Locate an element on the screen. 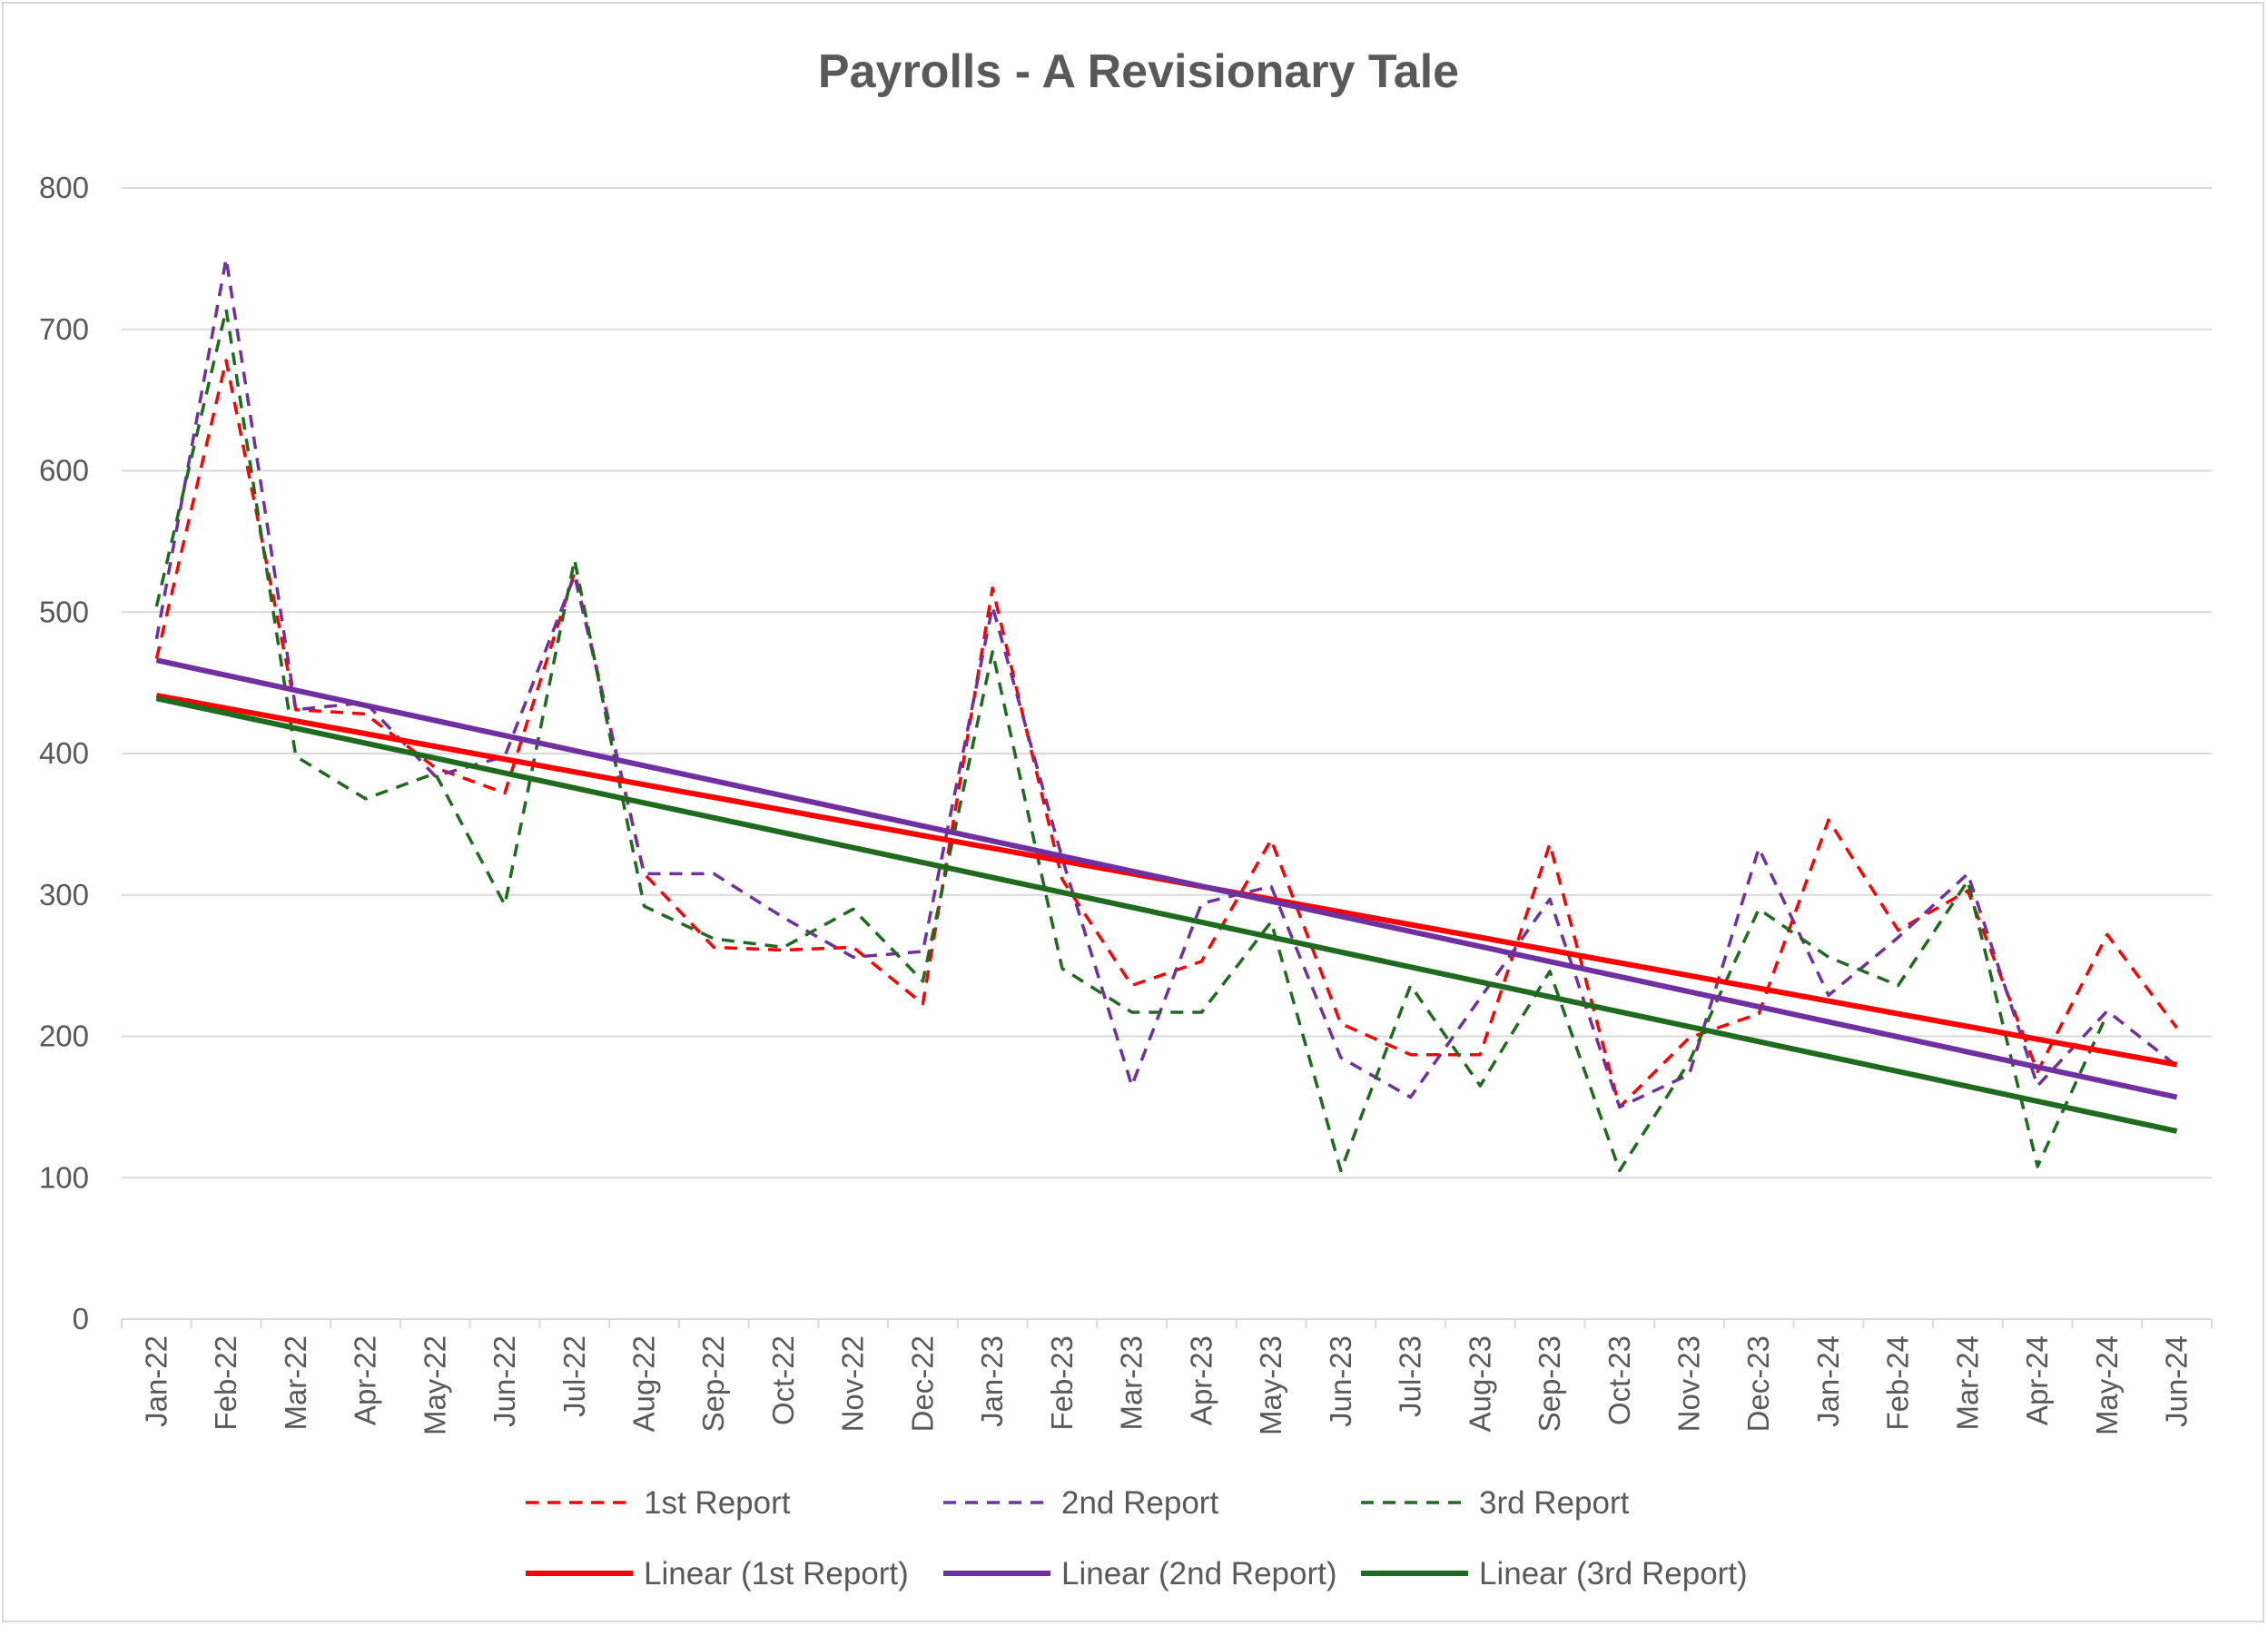 The image size is (2268, 1626). x-tick-label: Apr-23 is located at coordinates (1201, 1380).